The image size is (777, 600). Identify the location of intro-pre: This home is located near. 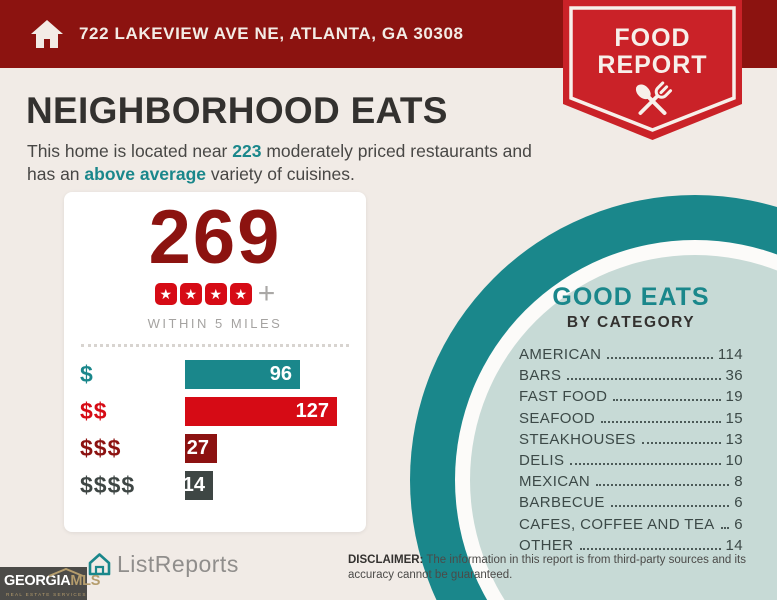
(130, 151).